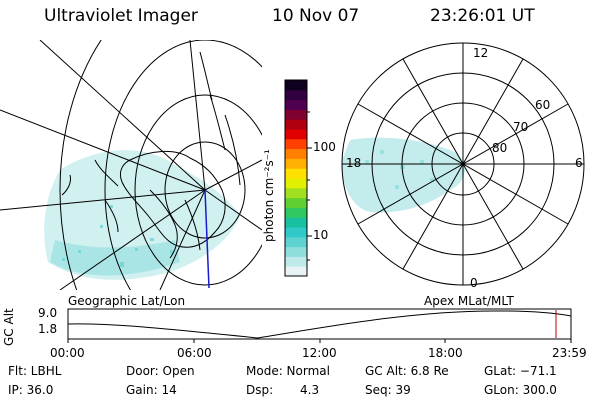 The width and height of the screenshot is (600, 400). What do you see at coordinates (220, 118) in the screenshot?
I see `south-america-coast` at bounding box center [220, 118].